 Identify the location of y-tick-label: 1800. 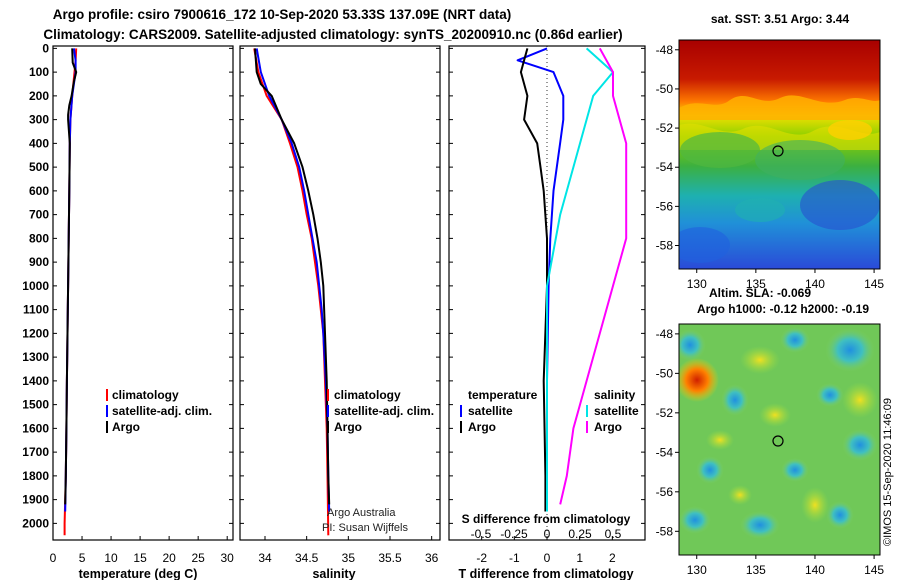
(35, 476).